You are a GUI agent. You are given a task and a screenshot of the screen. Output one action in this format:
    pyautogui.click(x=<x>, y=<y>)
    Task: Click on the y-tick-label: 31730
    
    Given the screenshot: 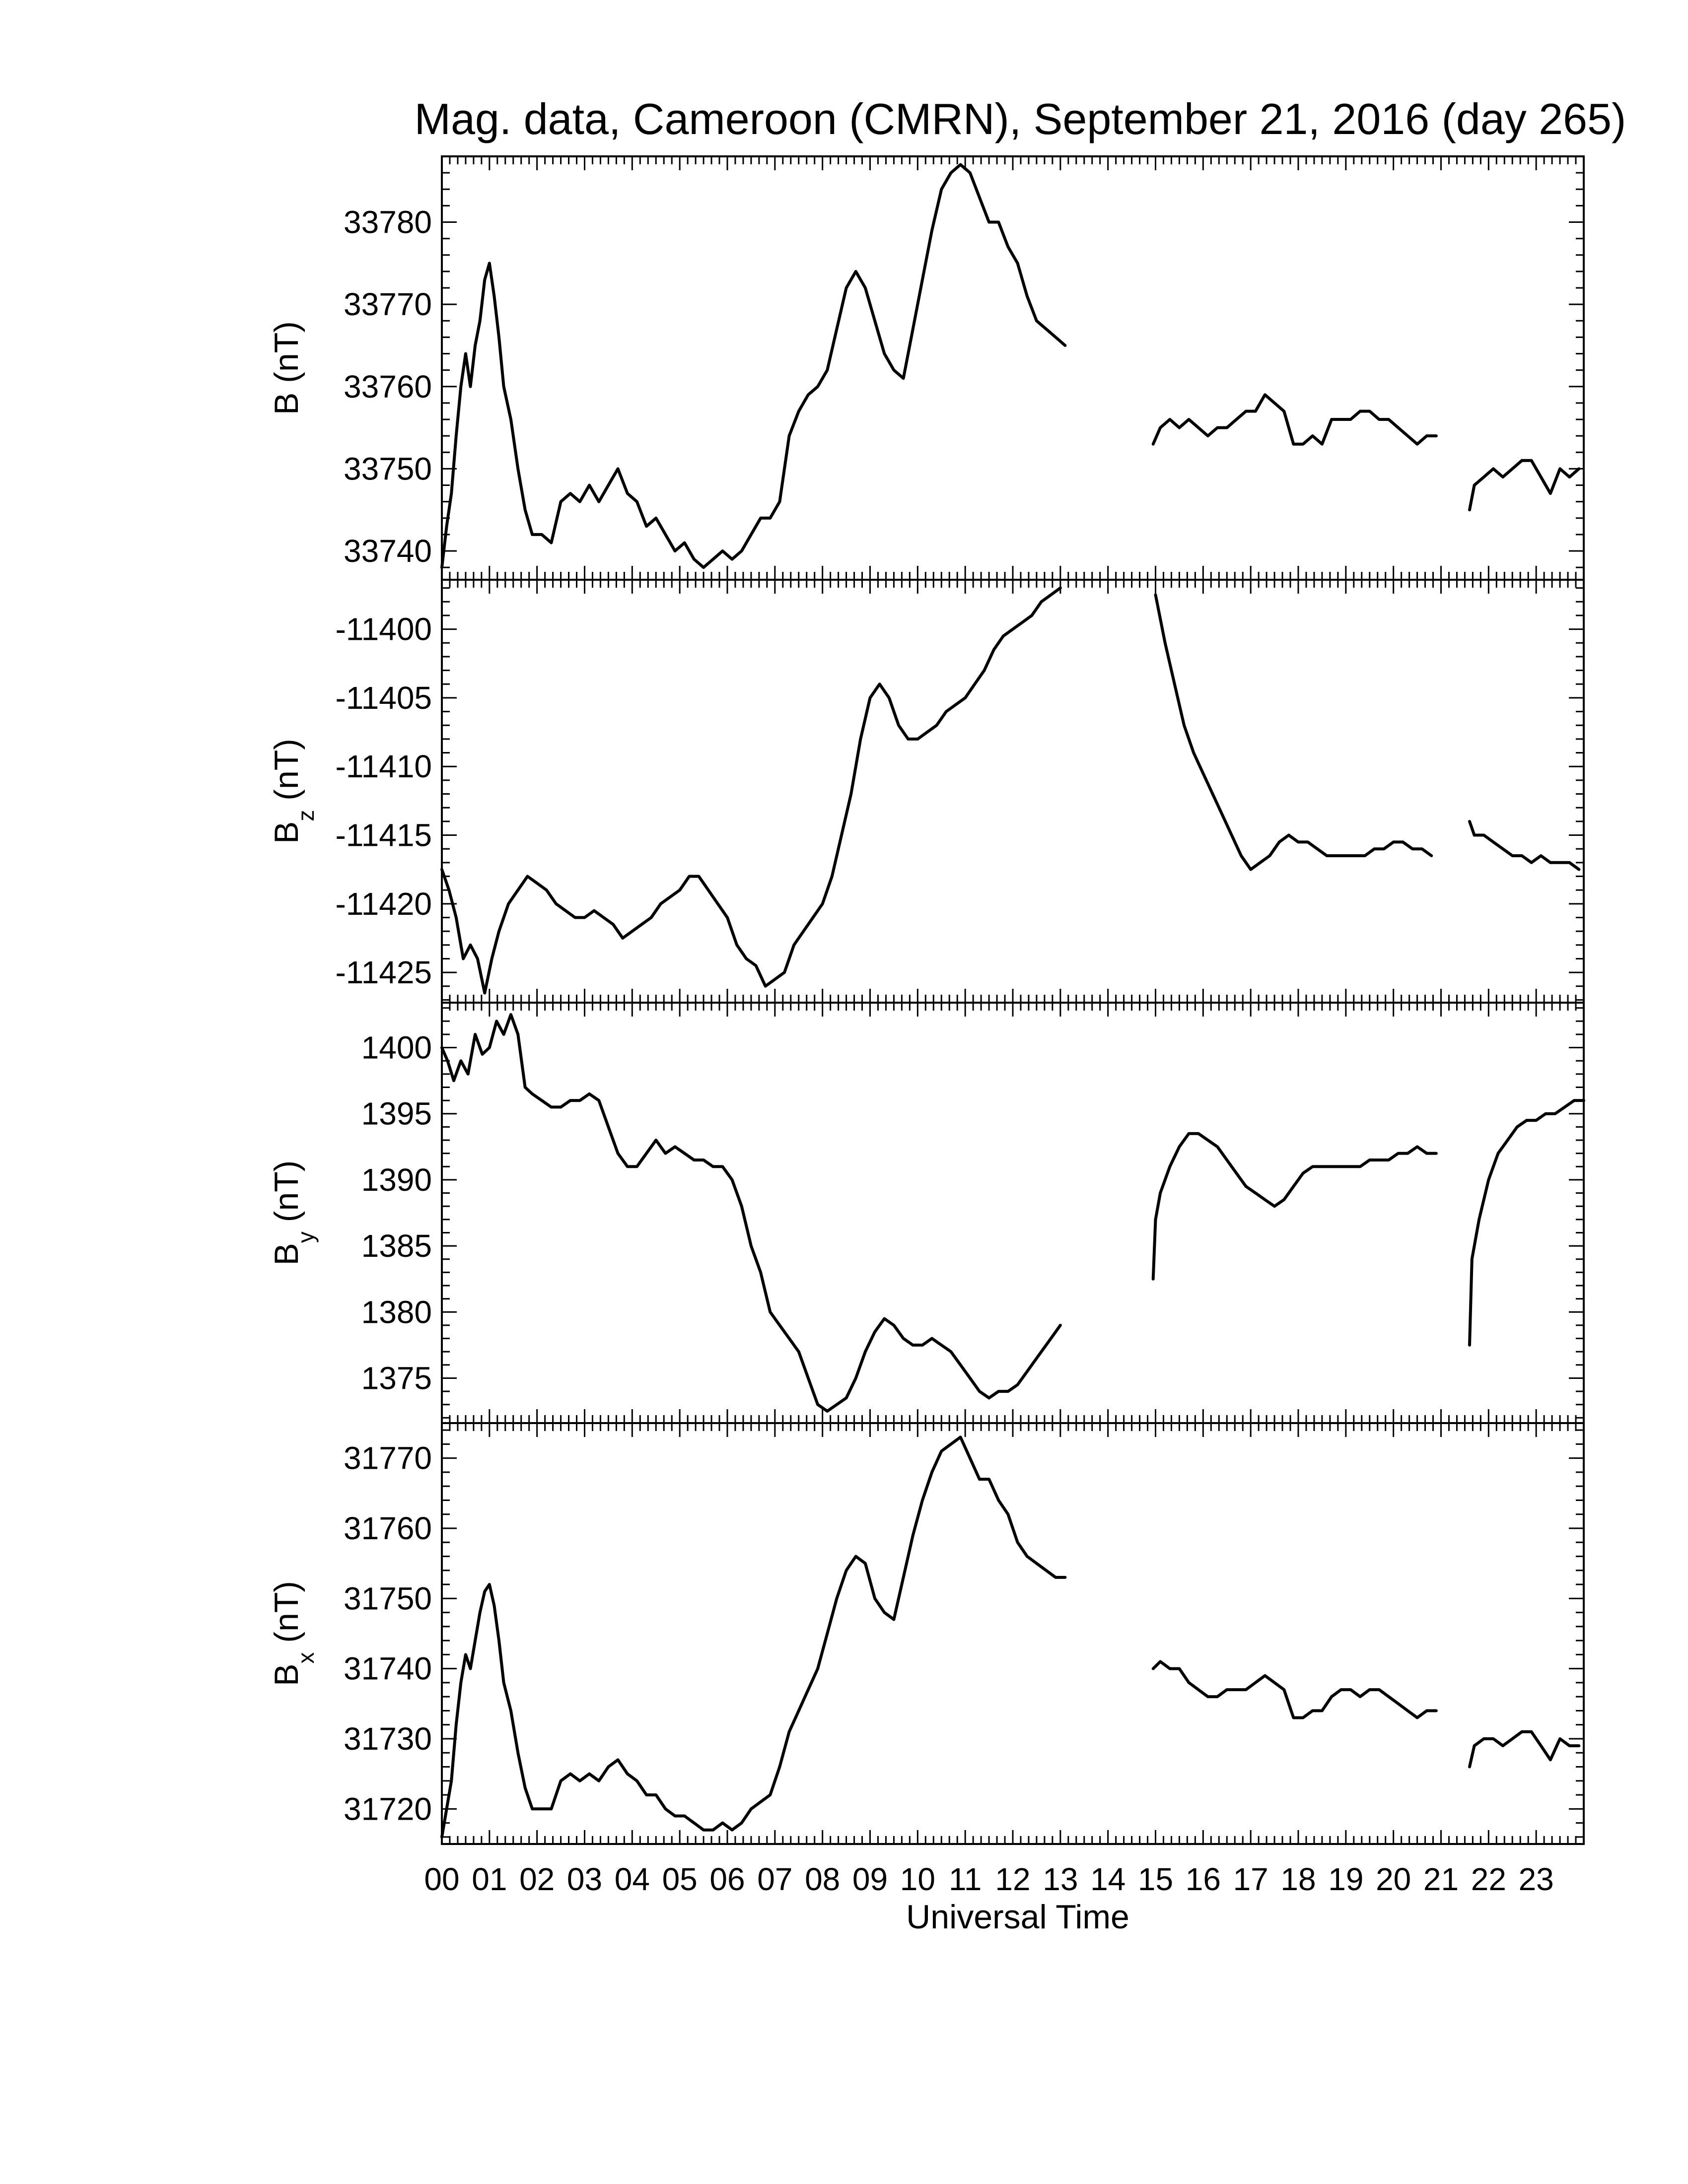 What is the action you would take?
    pyautogui.click(x=388, y=1739)
    